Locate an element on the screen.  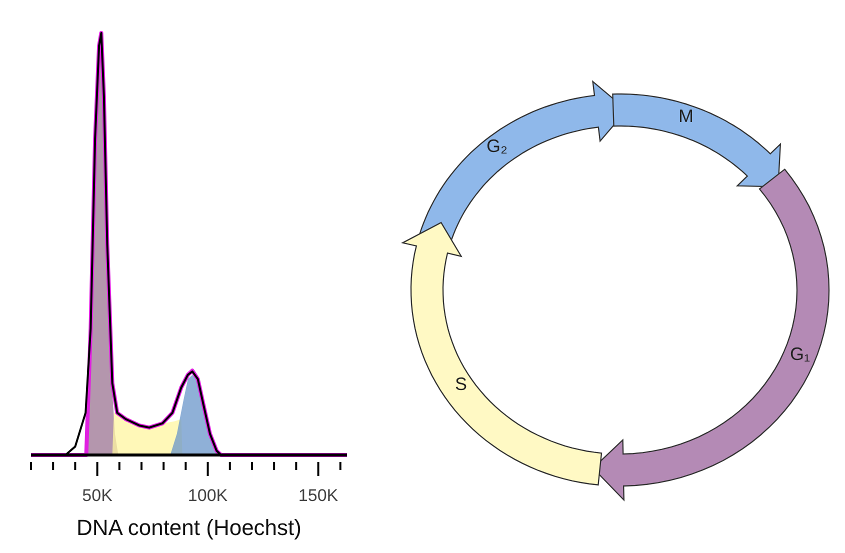
x-tick-label: 150K is located at coordinates (318, 495).